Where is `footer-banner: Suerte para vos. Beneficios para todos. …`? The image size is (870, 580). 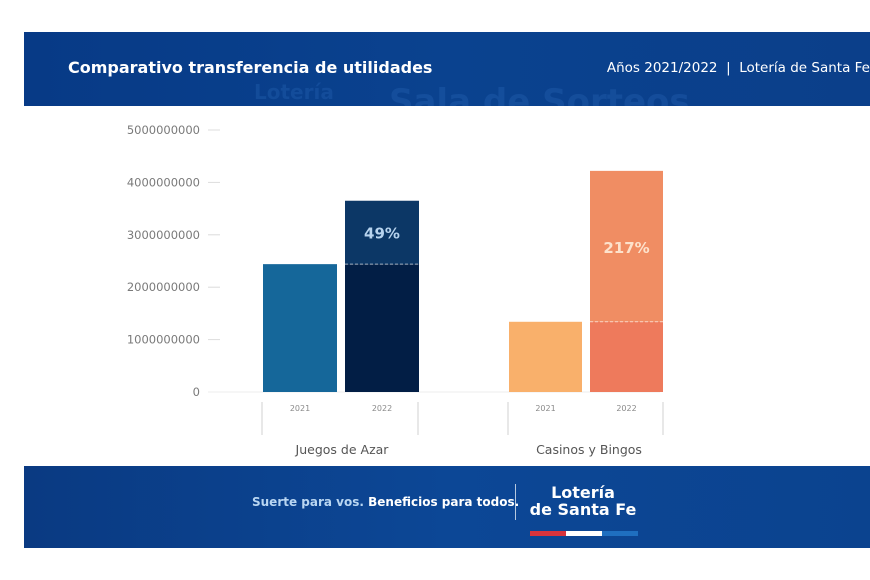 footer-banner: Suerte para vos. Beneficios para todos. … is located at coordinates (447, 507).